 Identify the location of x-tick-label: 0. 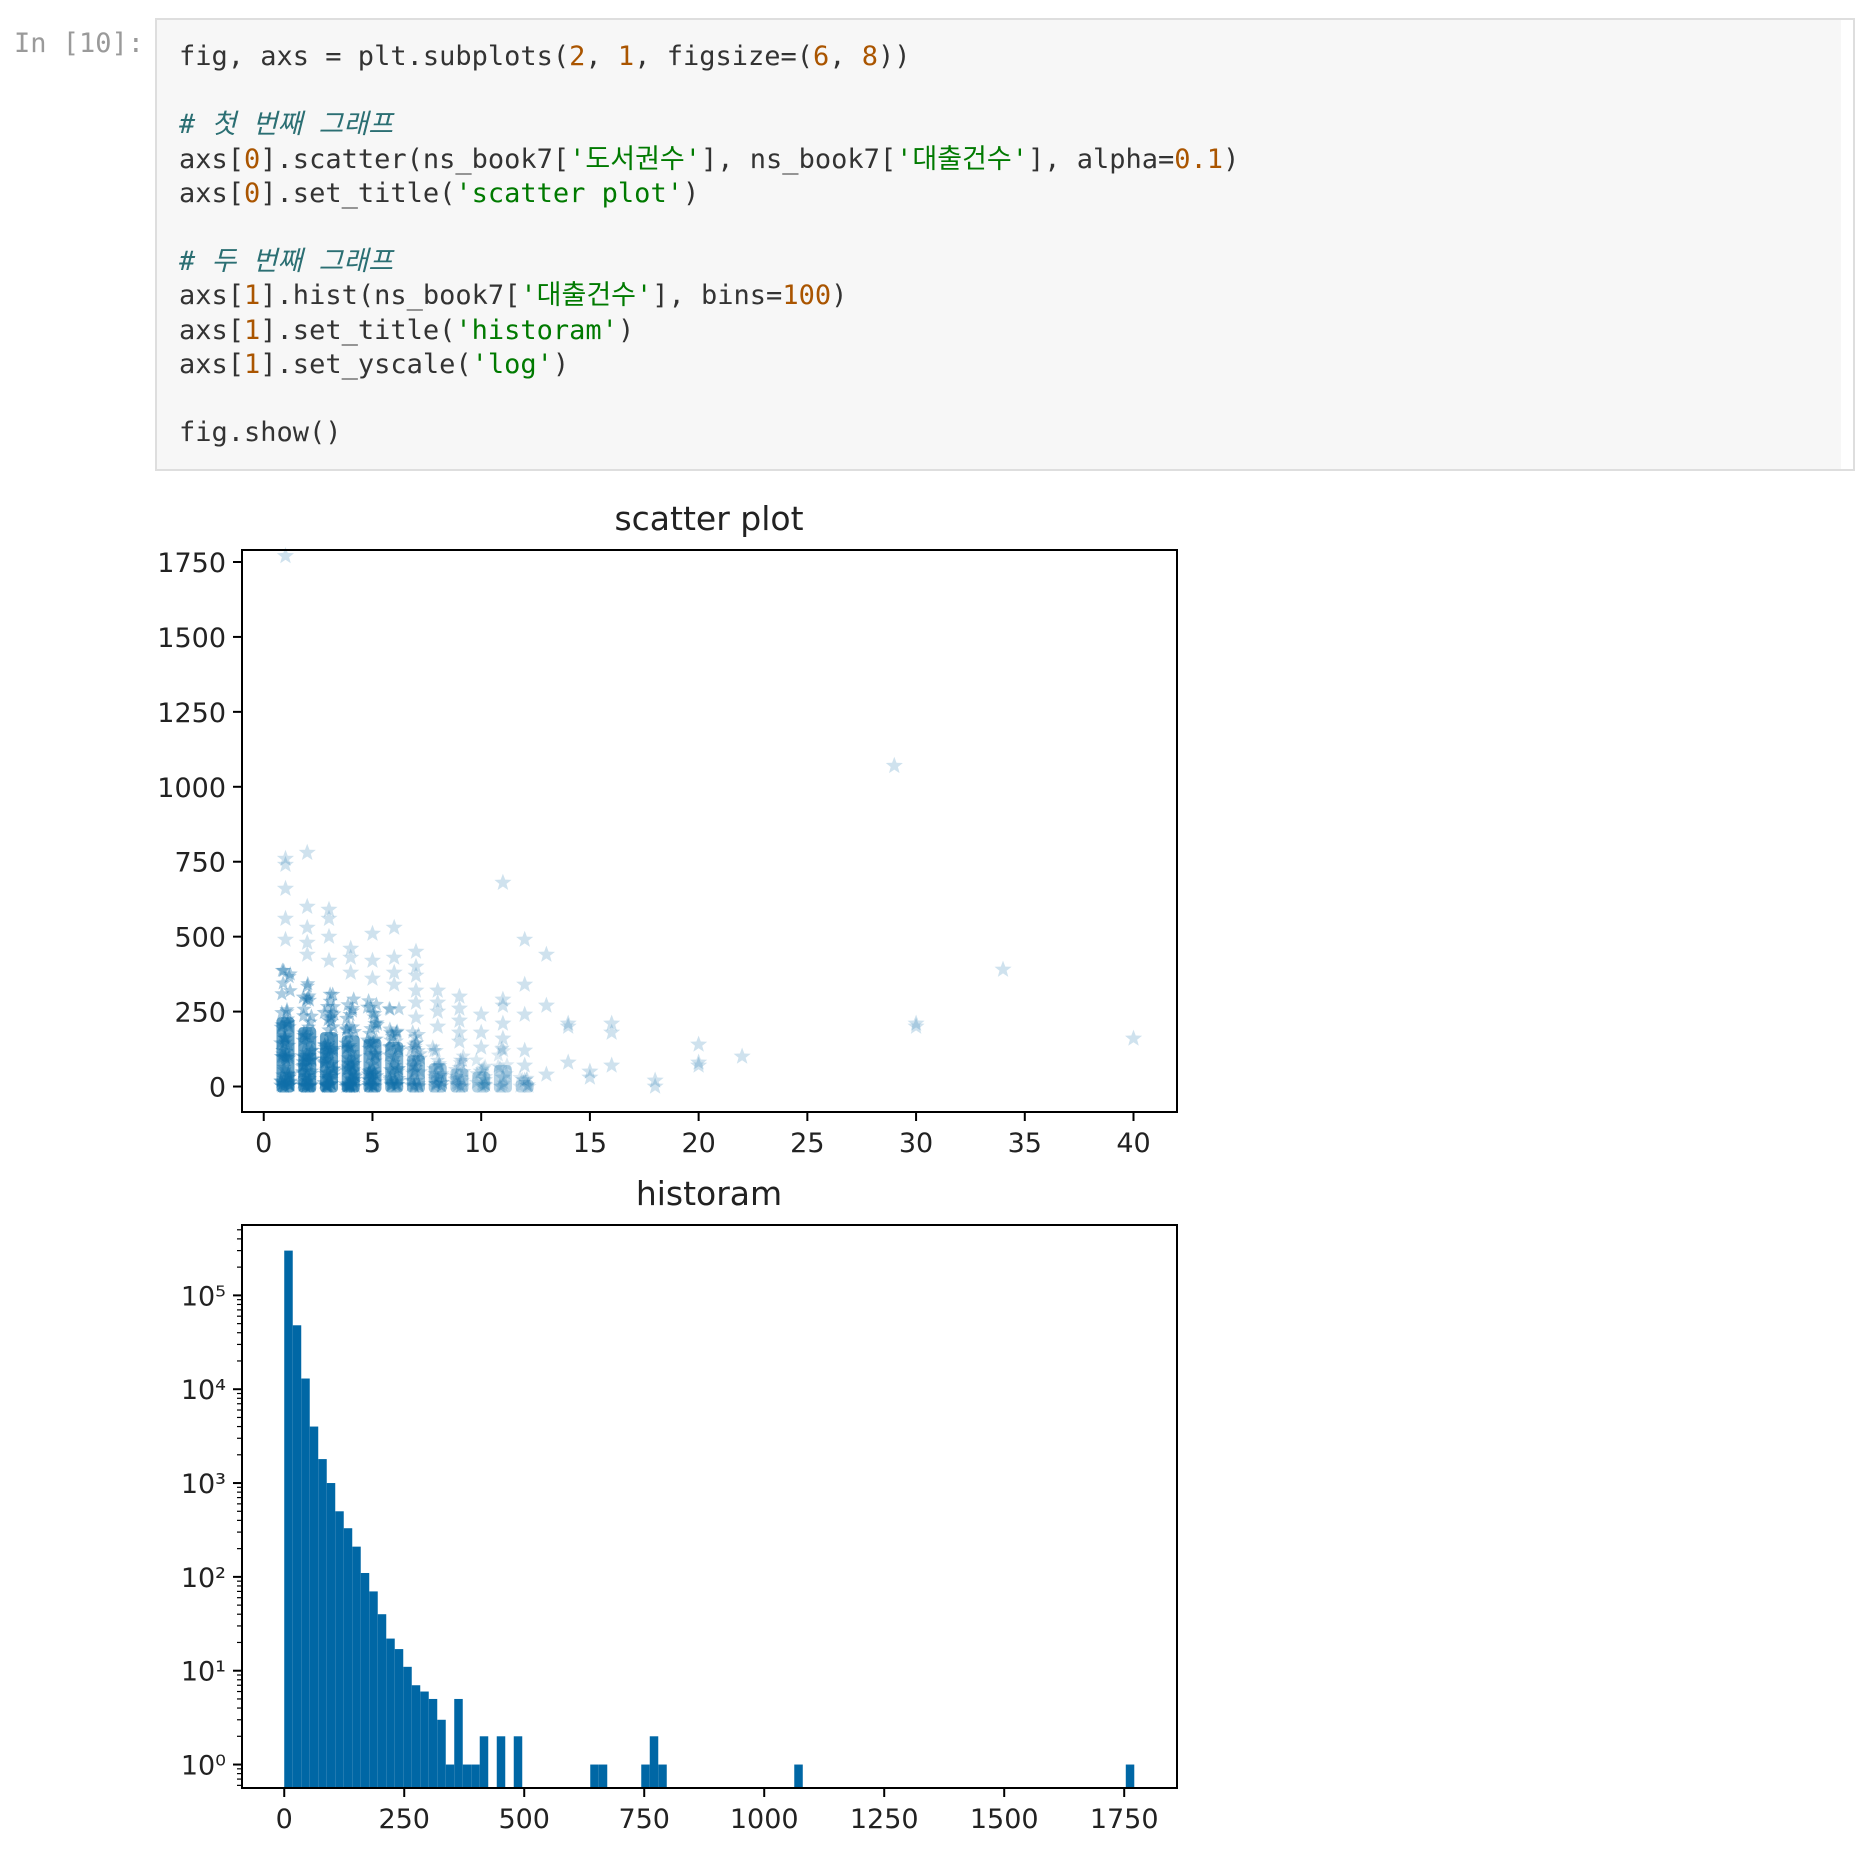
(284, 1819).